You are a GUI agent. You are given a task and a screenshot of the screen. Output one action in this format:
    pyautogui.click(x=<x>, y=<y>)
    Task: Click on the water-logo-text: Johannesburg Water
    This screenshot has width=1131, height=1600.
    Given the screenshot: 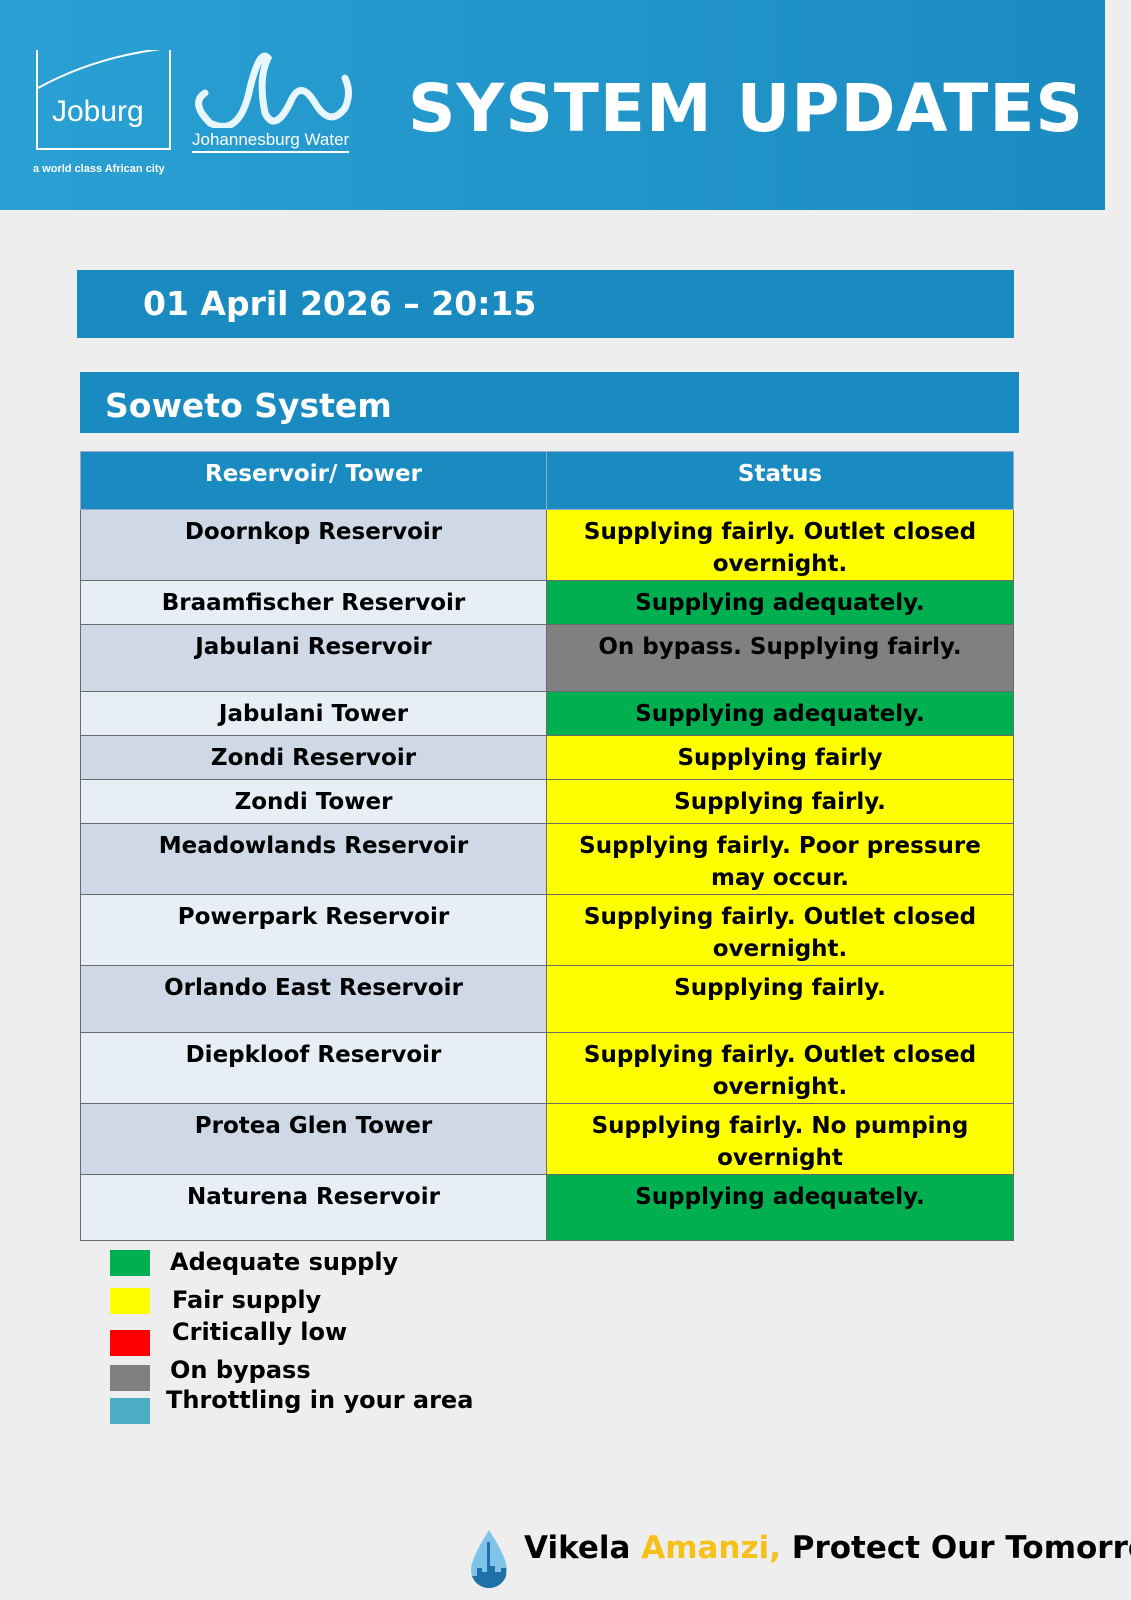 What is the action you would take?
    pyautogui.click(x=271, y=141)
    